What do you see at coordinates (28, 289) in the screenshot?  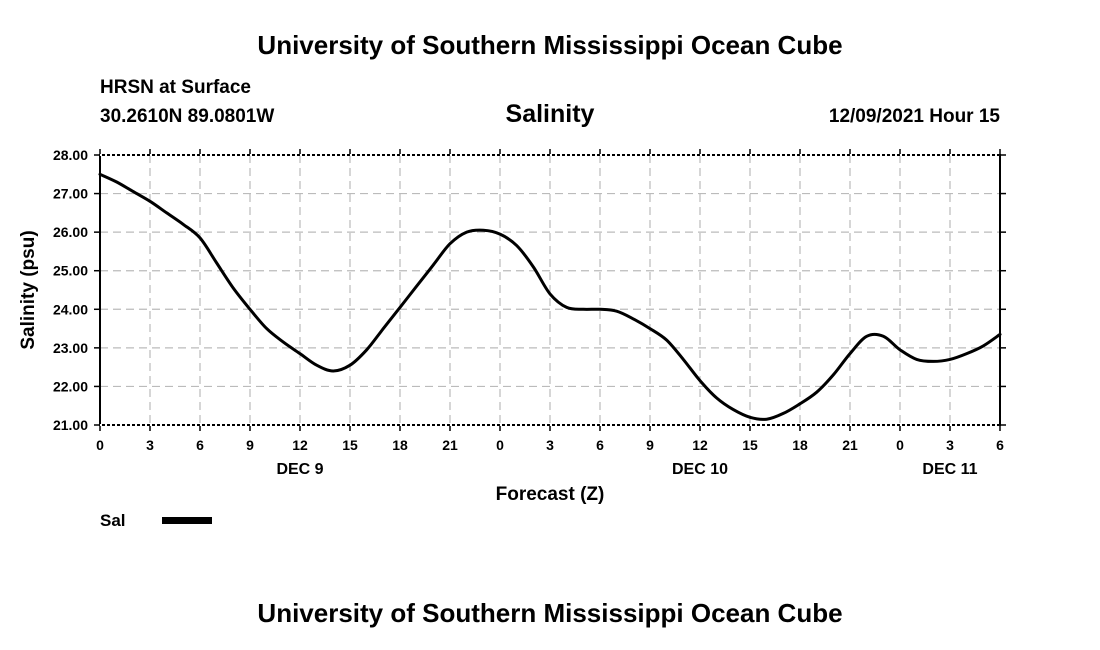 I see `y-axis-label: Salinity (psu)` at bounding box center [28, 289].